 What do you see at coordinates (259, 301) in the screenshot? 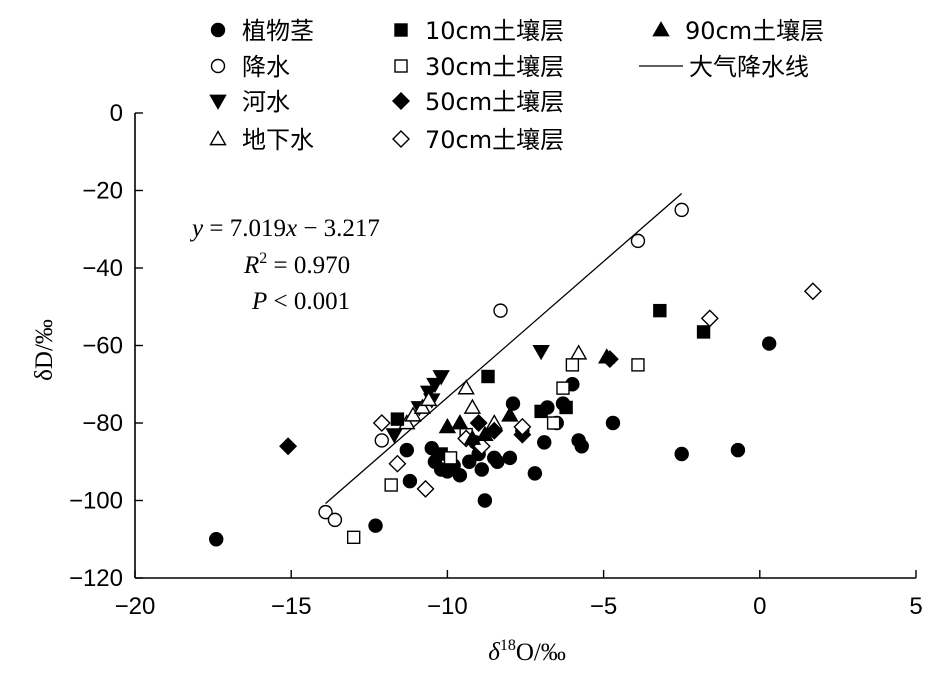
I see `p-p: P` at bounding box center [259, 301].